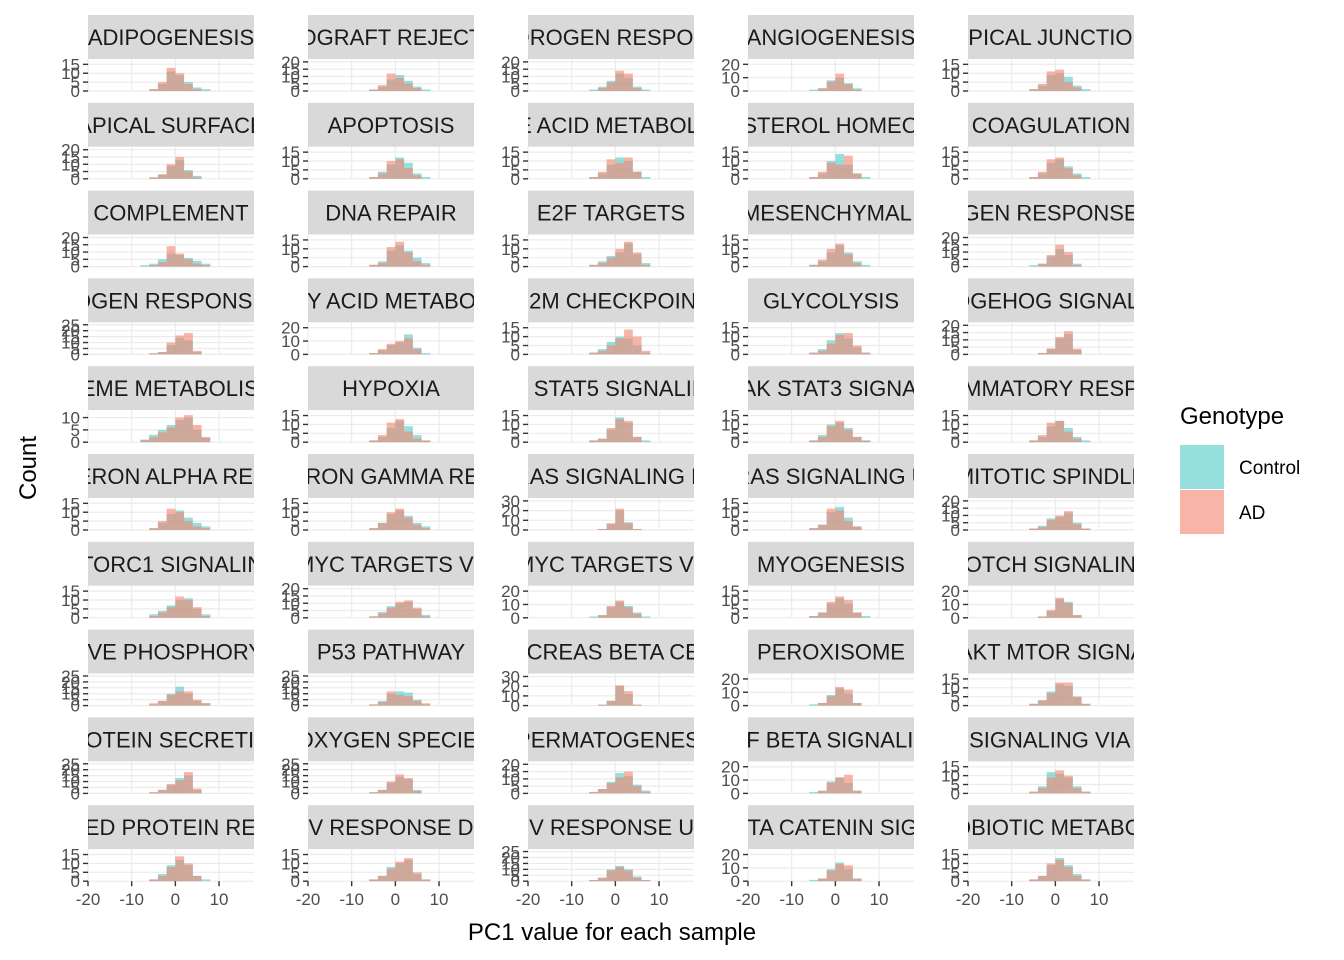 Image resolution: width=1344 pixels, height=960 pixels. Describe the element at coordinates (170, 300) in the screenshot. I see `strip-title: ESTROGEN RESPONSE LATE` at that location.